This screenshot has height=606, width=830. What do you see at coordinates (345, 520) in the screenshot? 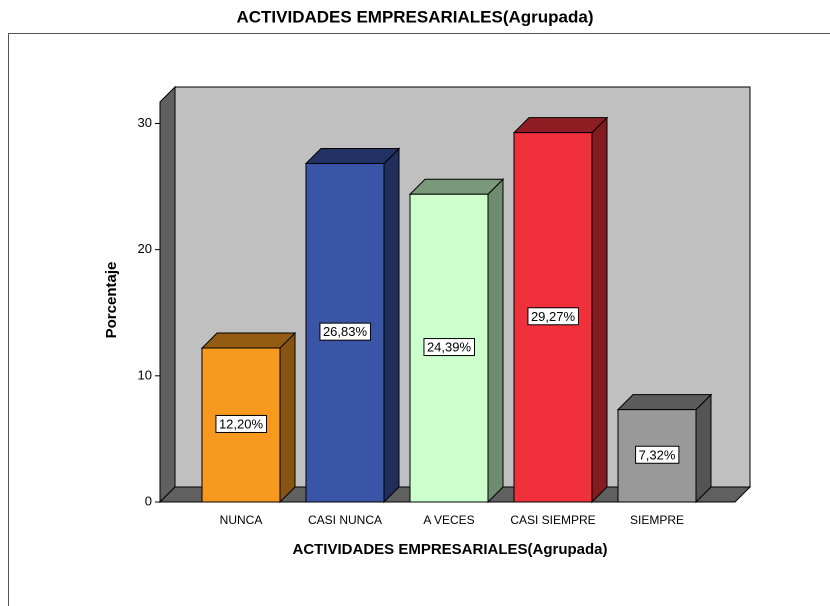
I see `x-tick-label: CASI NUNCA` at bounding box center [345, 520].